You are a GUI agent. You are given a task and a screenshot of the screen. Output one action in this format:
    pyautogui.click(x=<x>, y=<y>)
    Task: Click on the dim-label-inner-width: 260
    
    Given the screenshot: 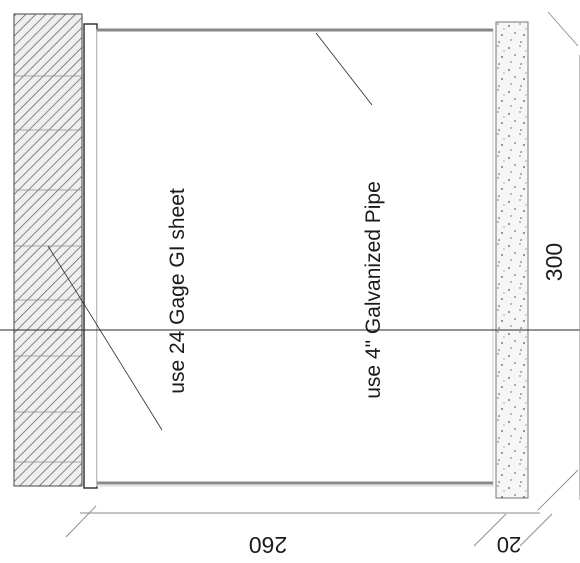 What is the action you would take?
    pyautogui.click(x=268, y=545)
    